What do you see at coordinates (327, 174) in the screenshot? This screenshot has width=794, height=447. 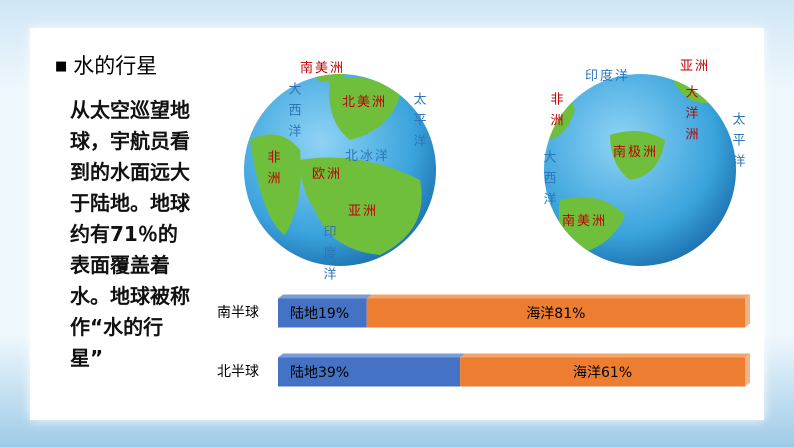 I see `globe-label: 欧洲` at bounding box center [327, 174].